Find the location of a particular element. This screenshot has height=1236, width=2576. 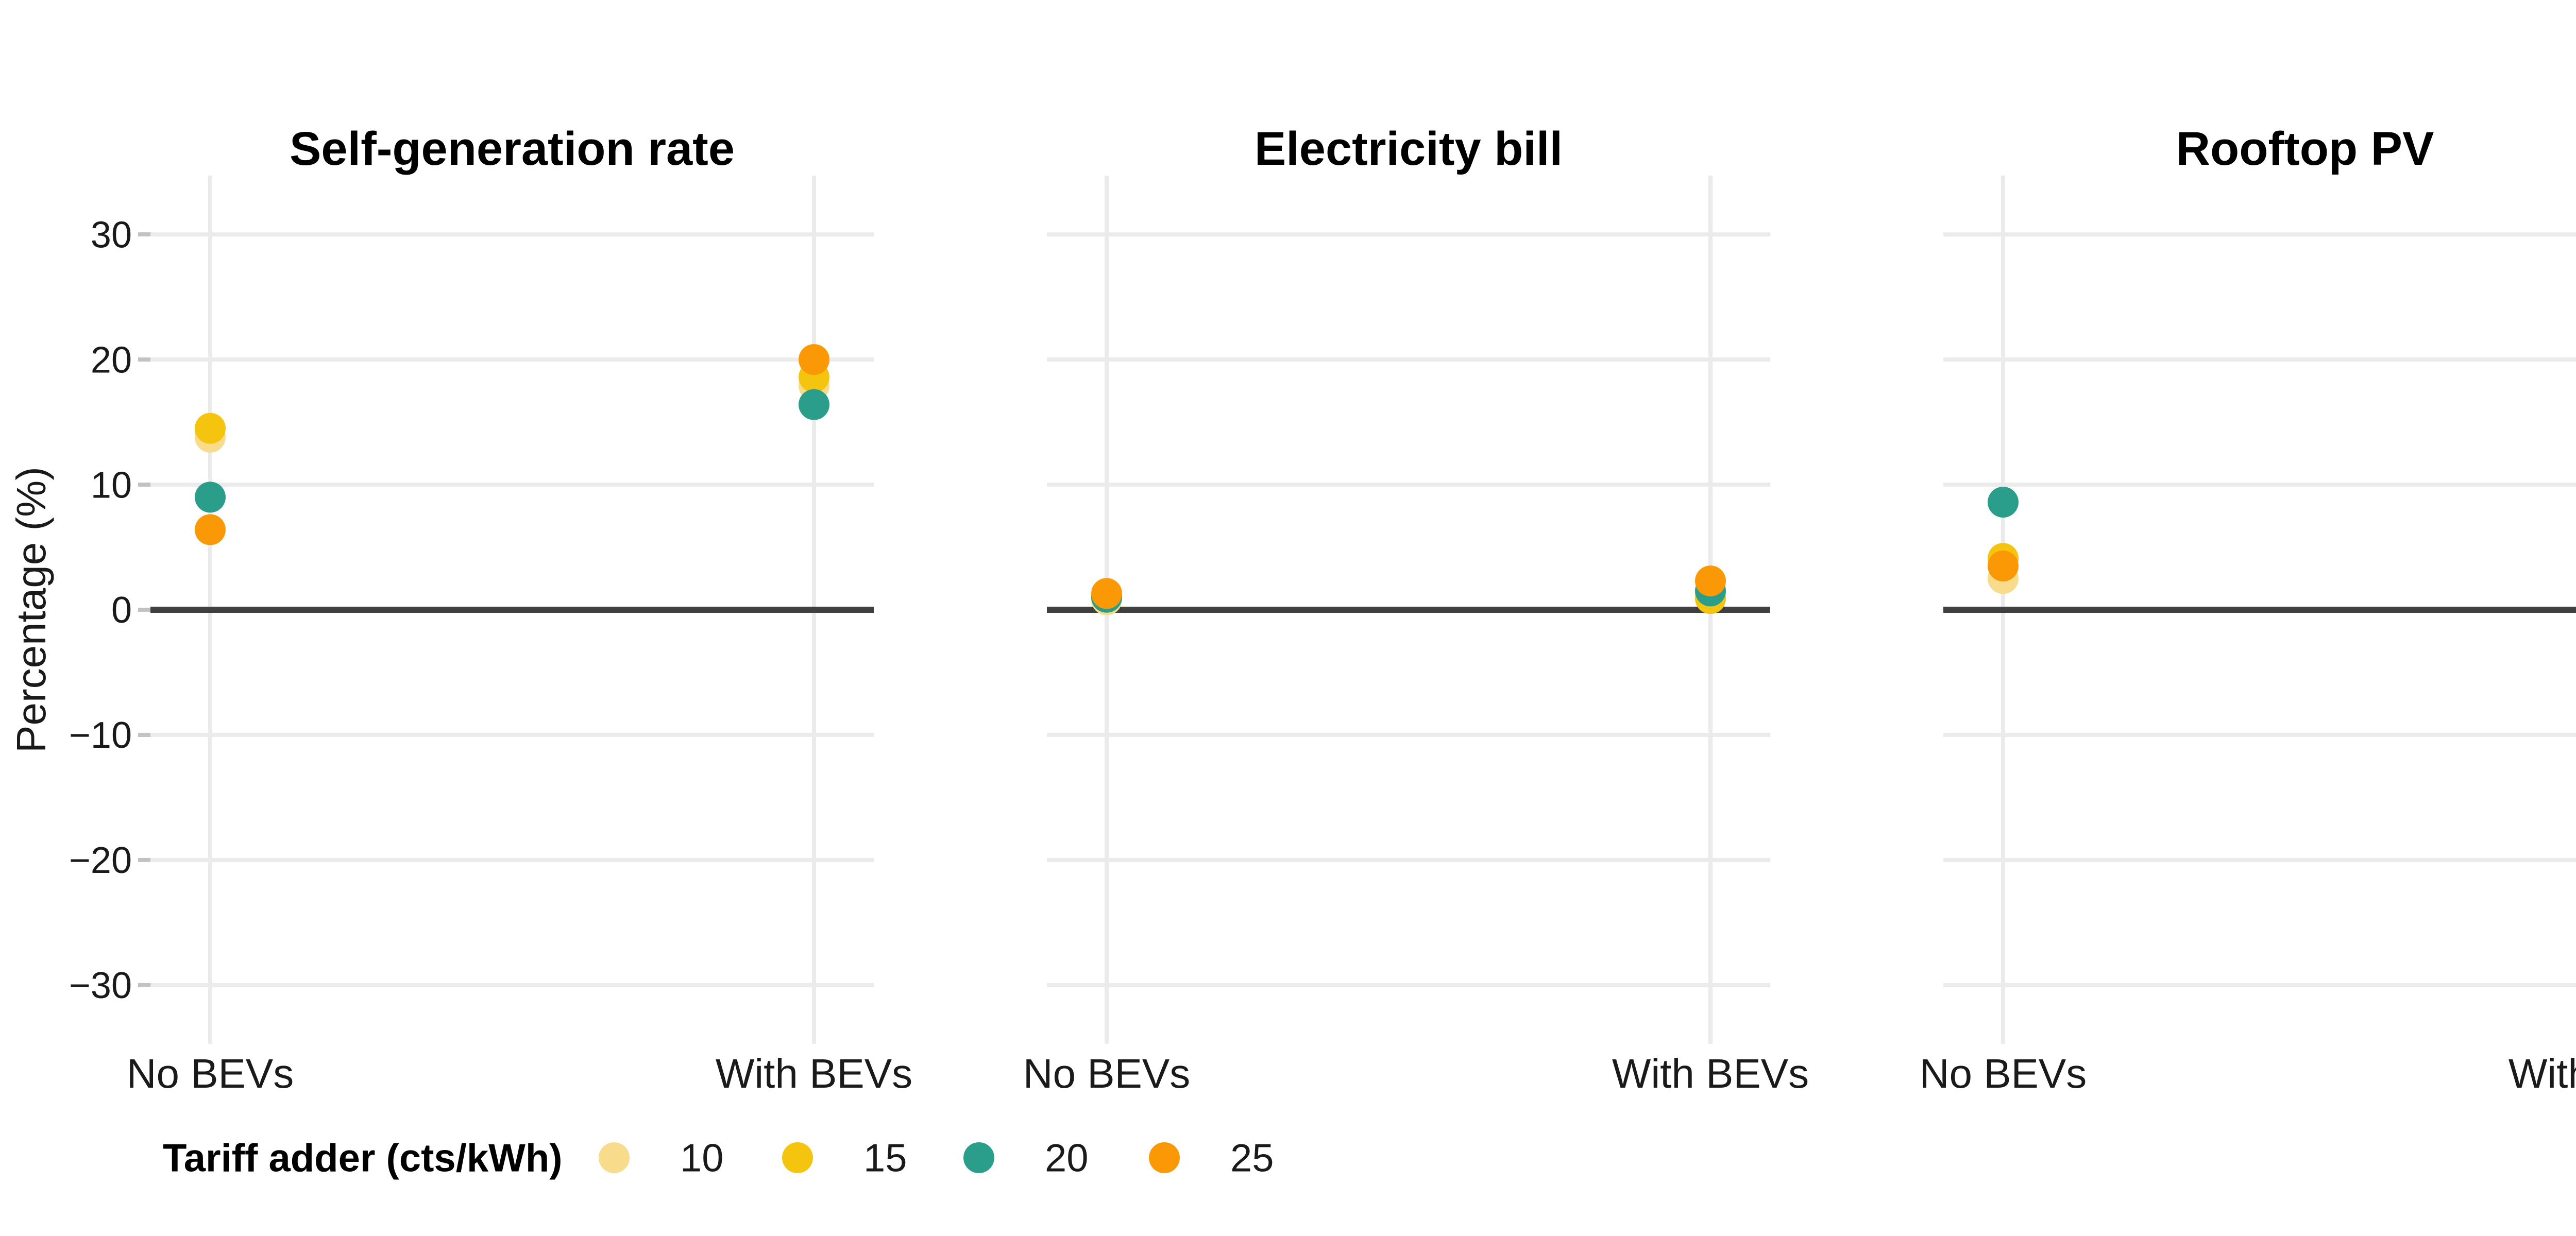

y-tick-label: 30 is located at coordinates (111, 234).